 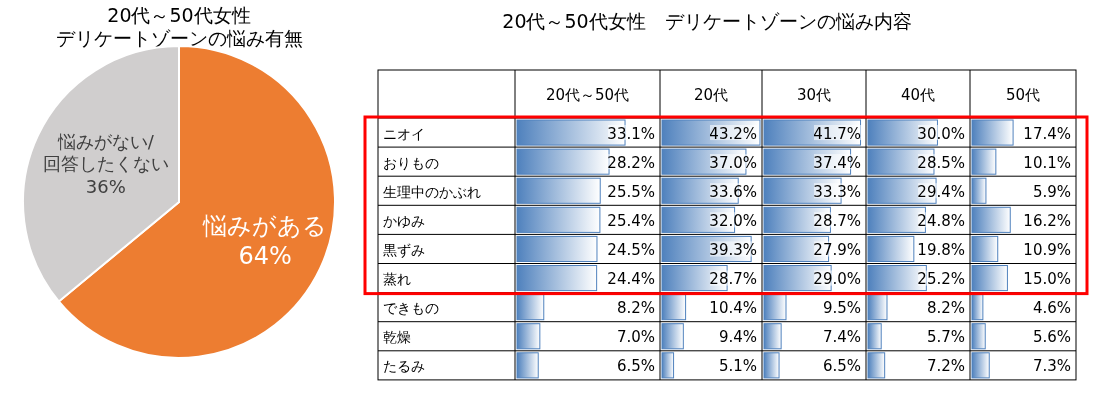 I want to click on data-label: 24.8%, so click(x=941, y=220).